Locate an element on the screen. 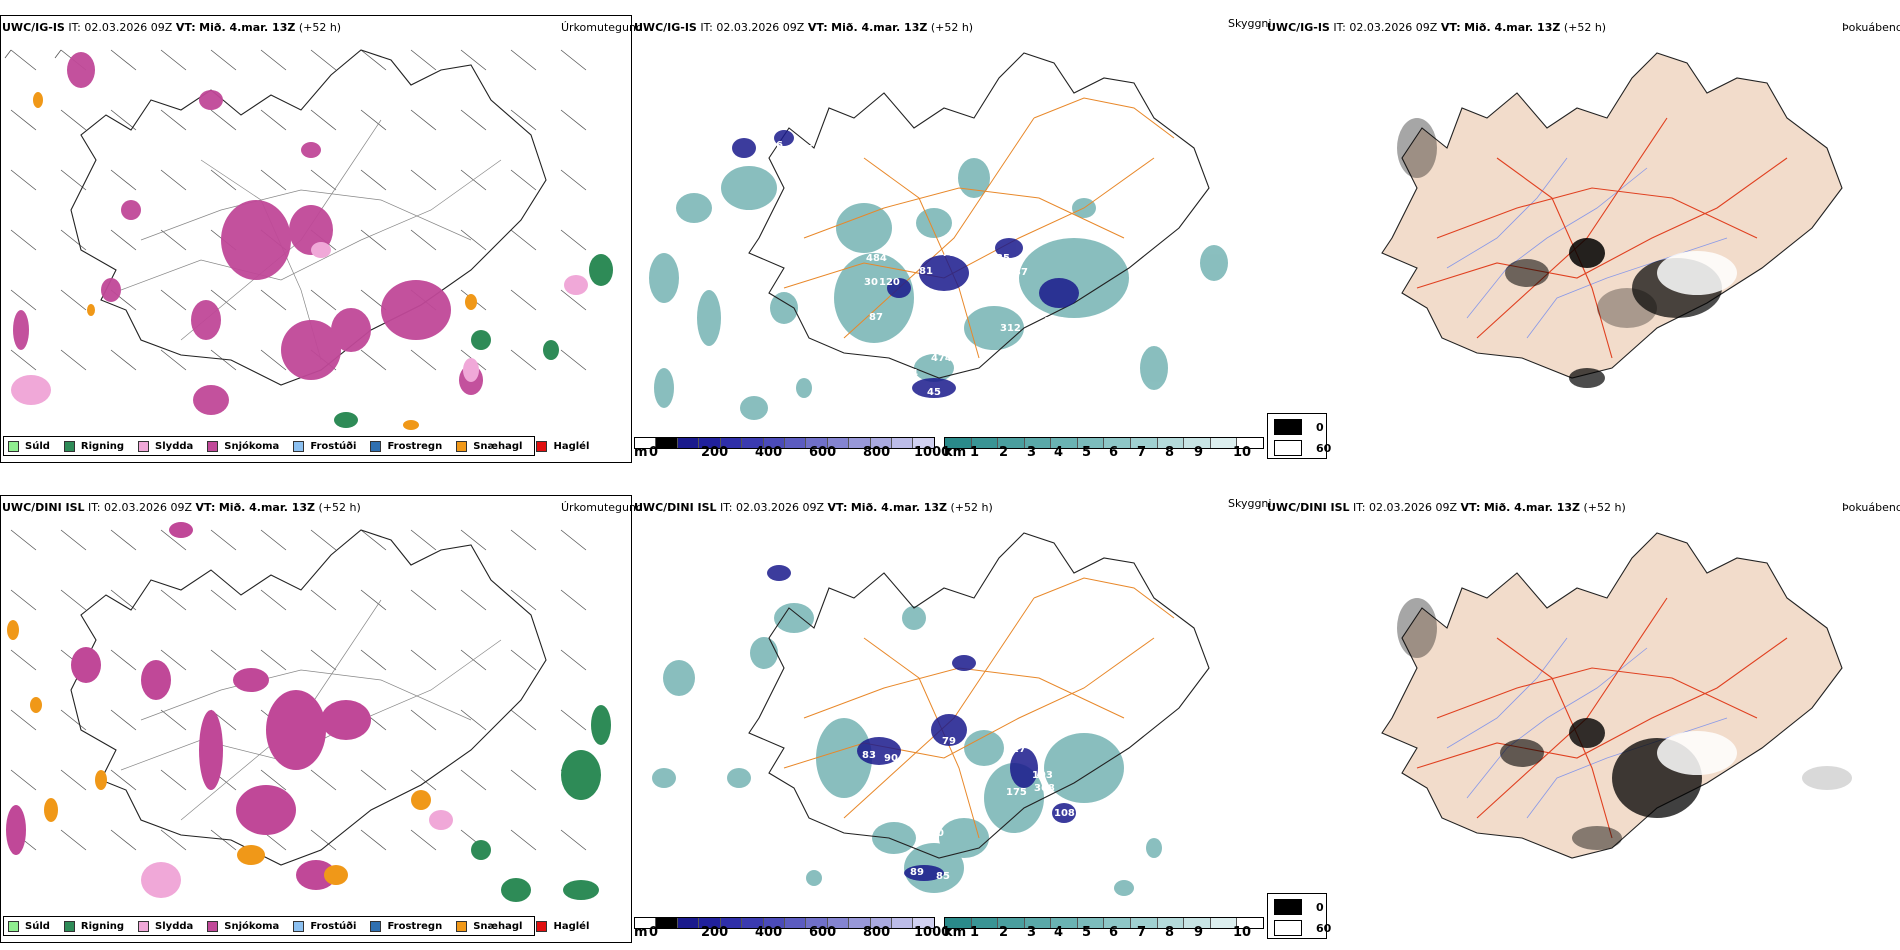 This screenshot has width=1900, height=950. precip-type-map-row1 is located at coordinates (316, 235).